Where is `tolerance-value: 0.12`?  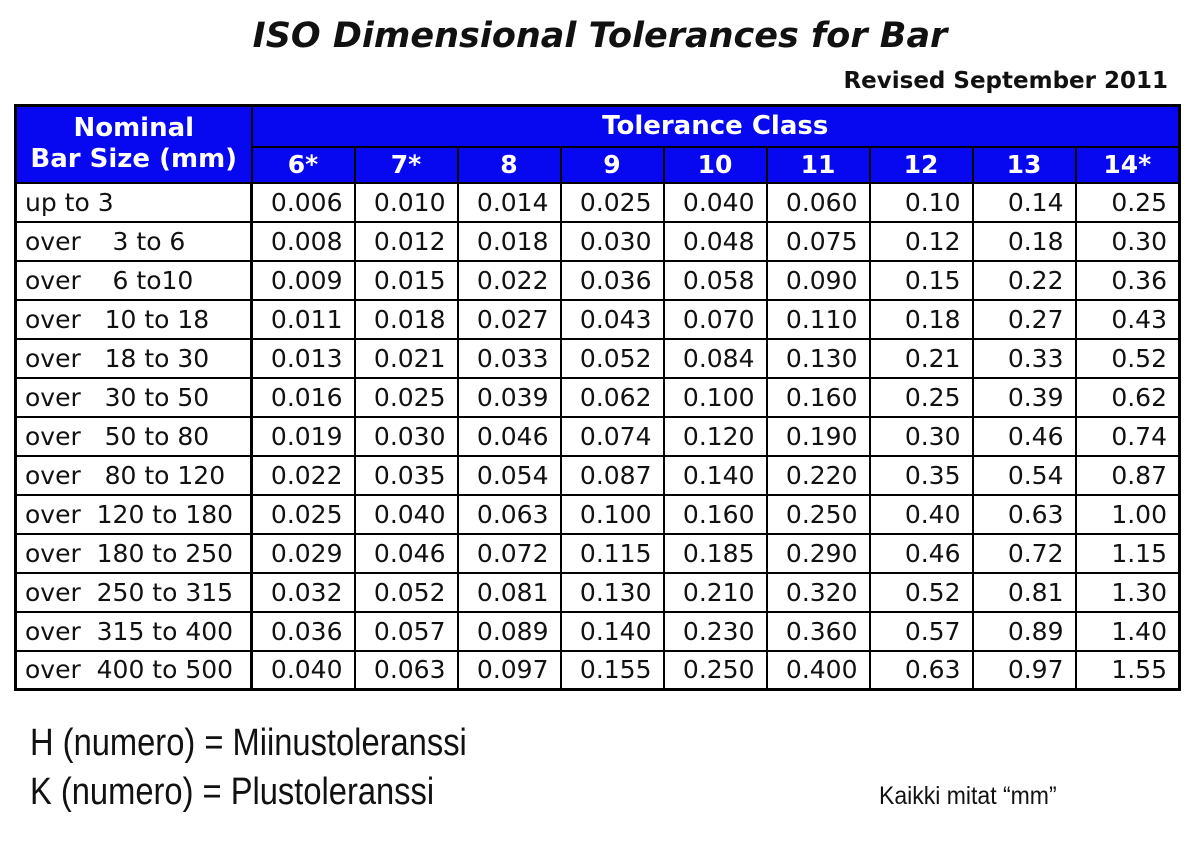
tolerance-value: 0.12 is located at coordinates (921, 241).